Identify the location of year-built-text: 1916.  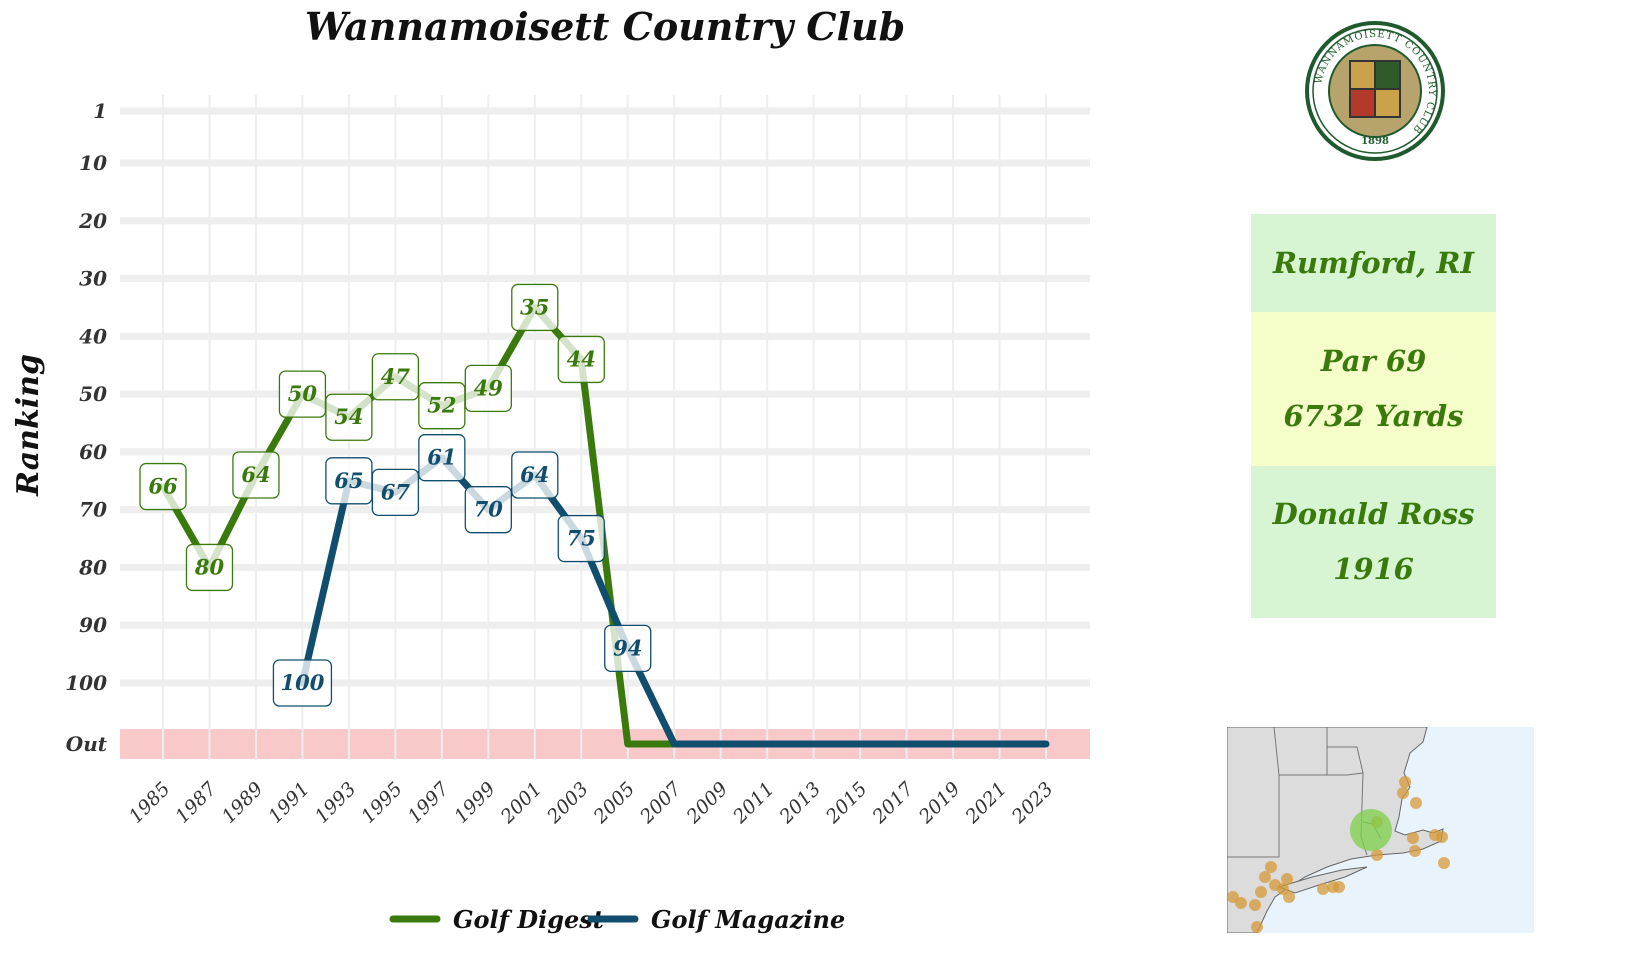
(1373, 569).